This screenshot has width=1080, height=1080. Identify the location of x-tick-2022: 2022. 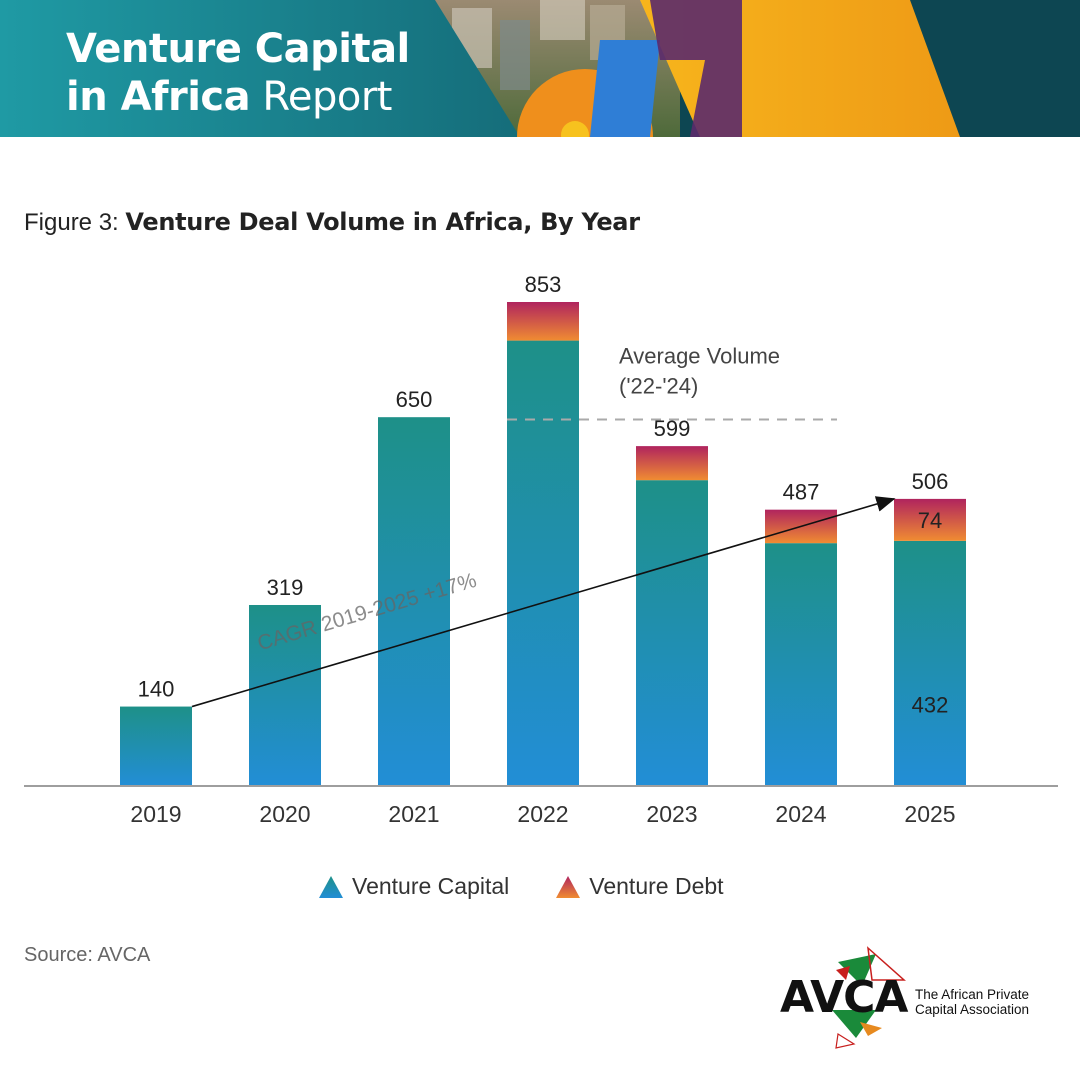
(542, 814).